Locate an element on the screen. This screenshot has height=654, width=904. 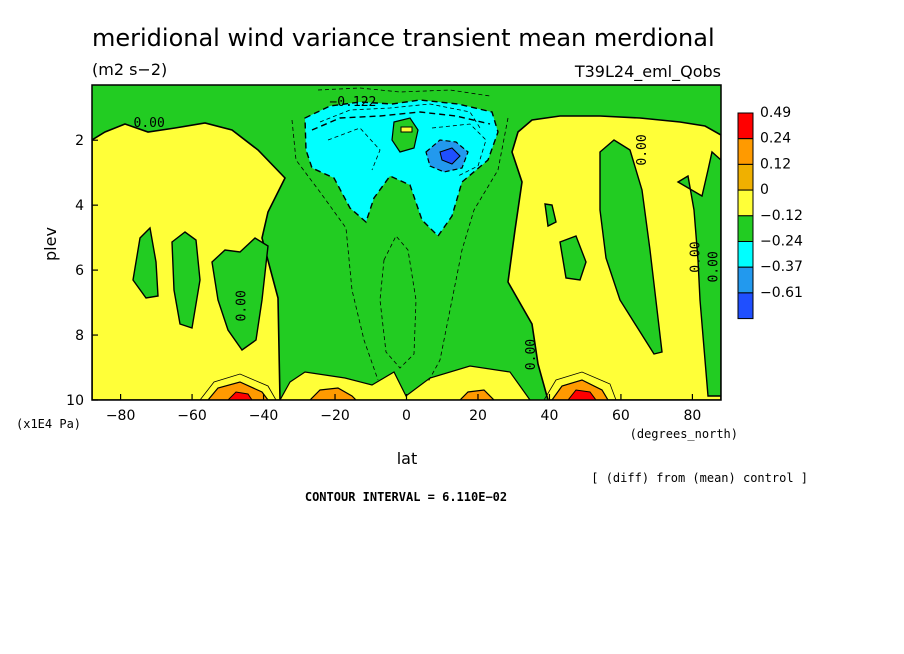
colorbar-level-label: −0.24 is located at coordinates (781, 242).